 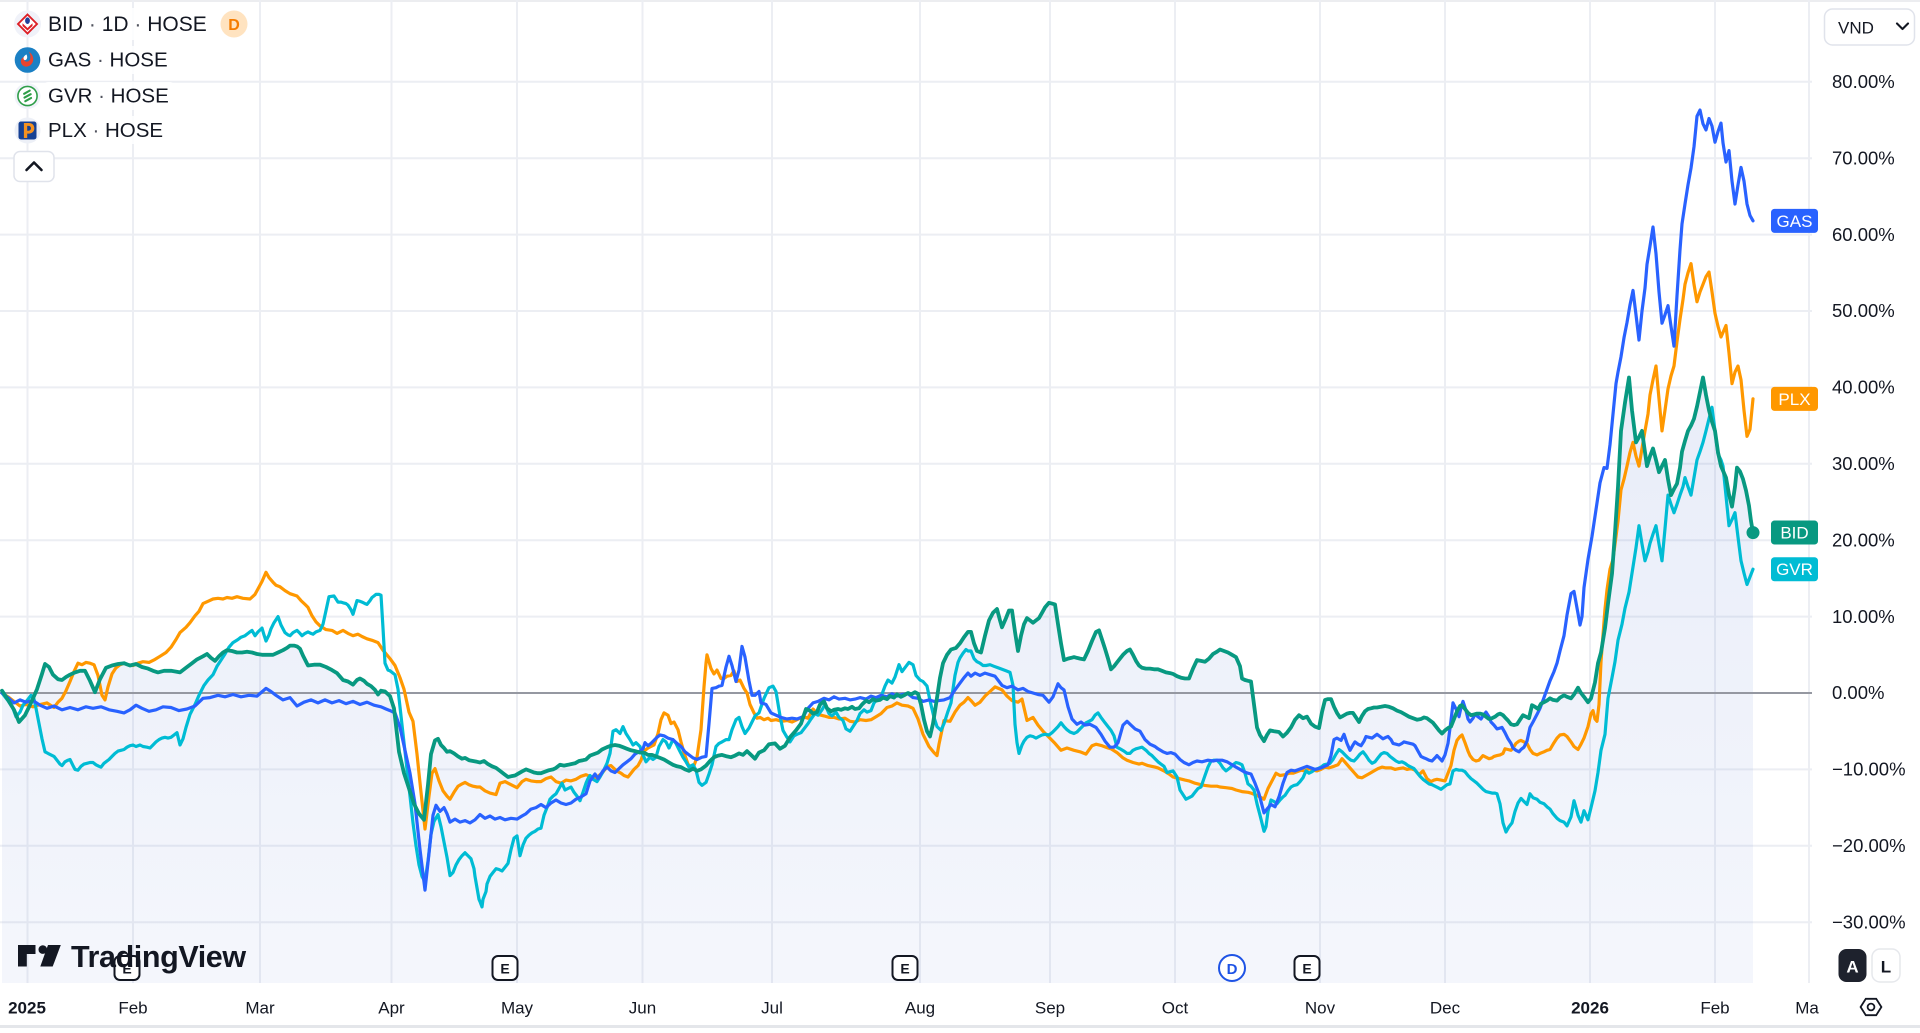 I want to click on svg-text: GVR · HOSE, so click(x=108, y=96).